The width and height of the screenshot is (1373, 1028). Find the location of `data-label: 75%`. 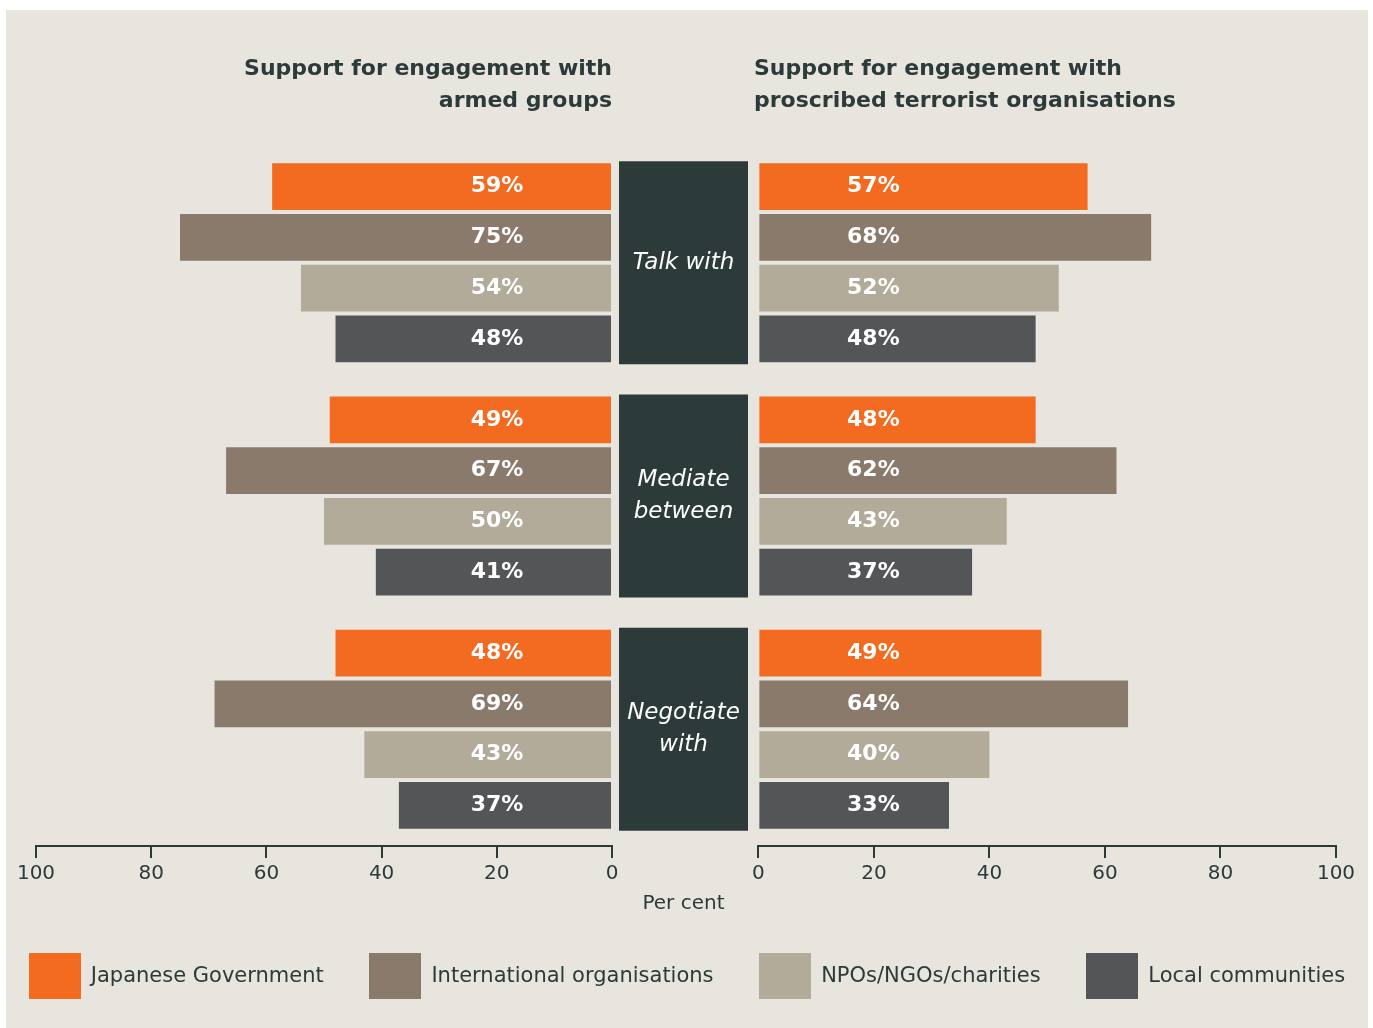

data-label: 75% is located at coordinates (497, 236).